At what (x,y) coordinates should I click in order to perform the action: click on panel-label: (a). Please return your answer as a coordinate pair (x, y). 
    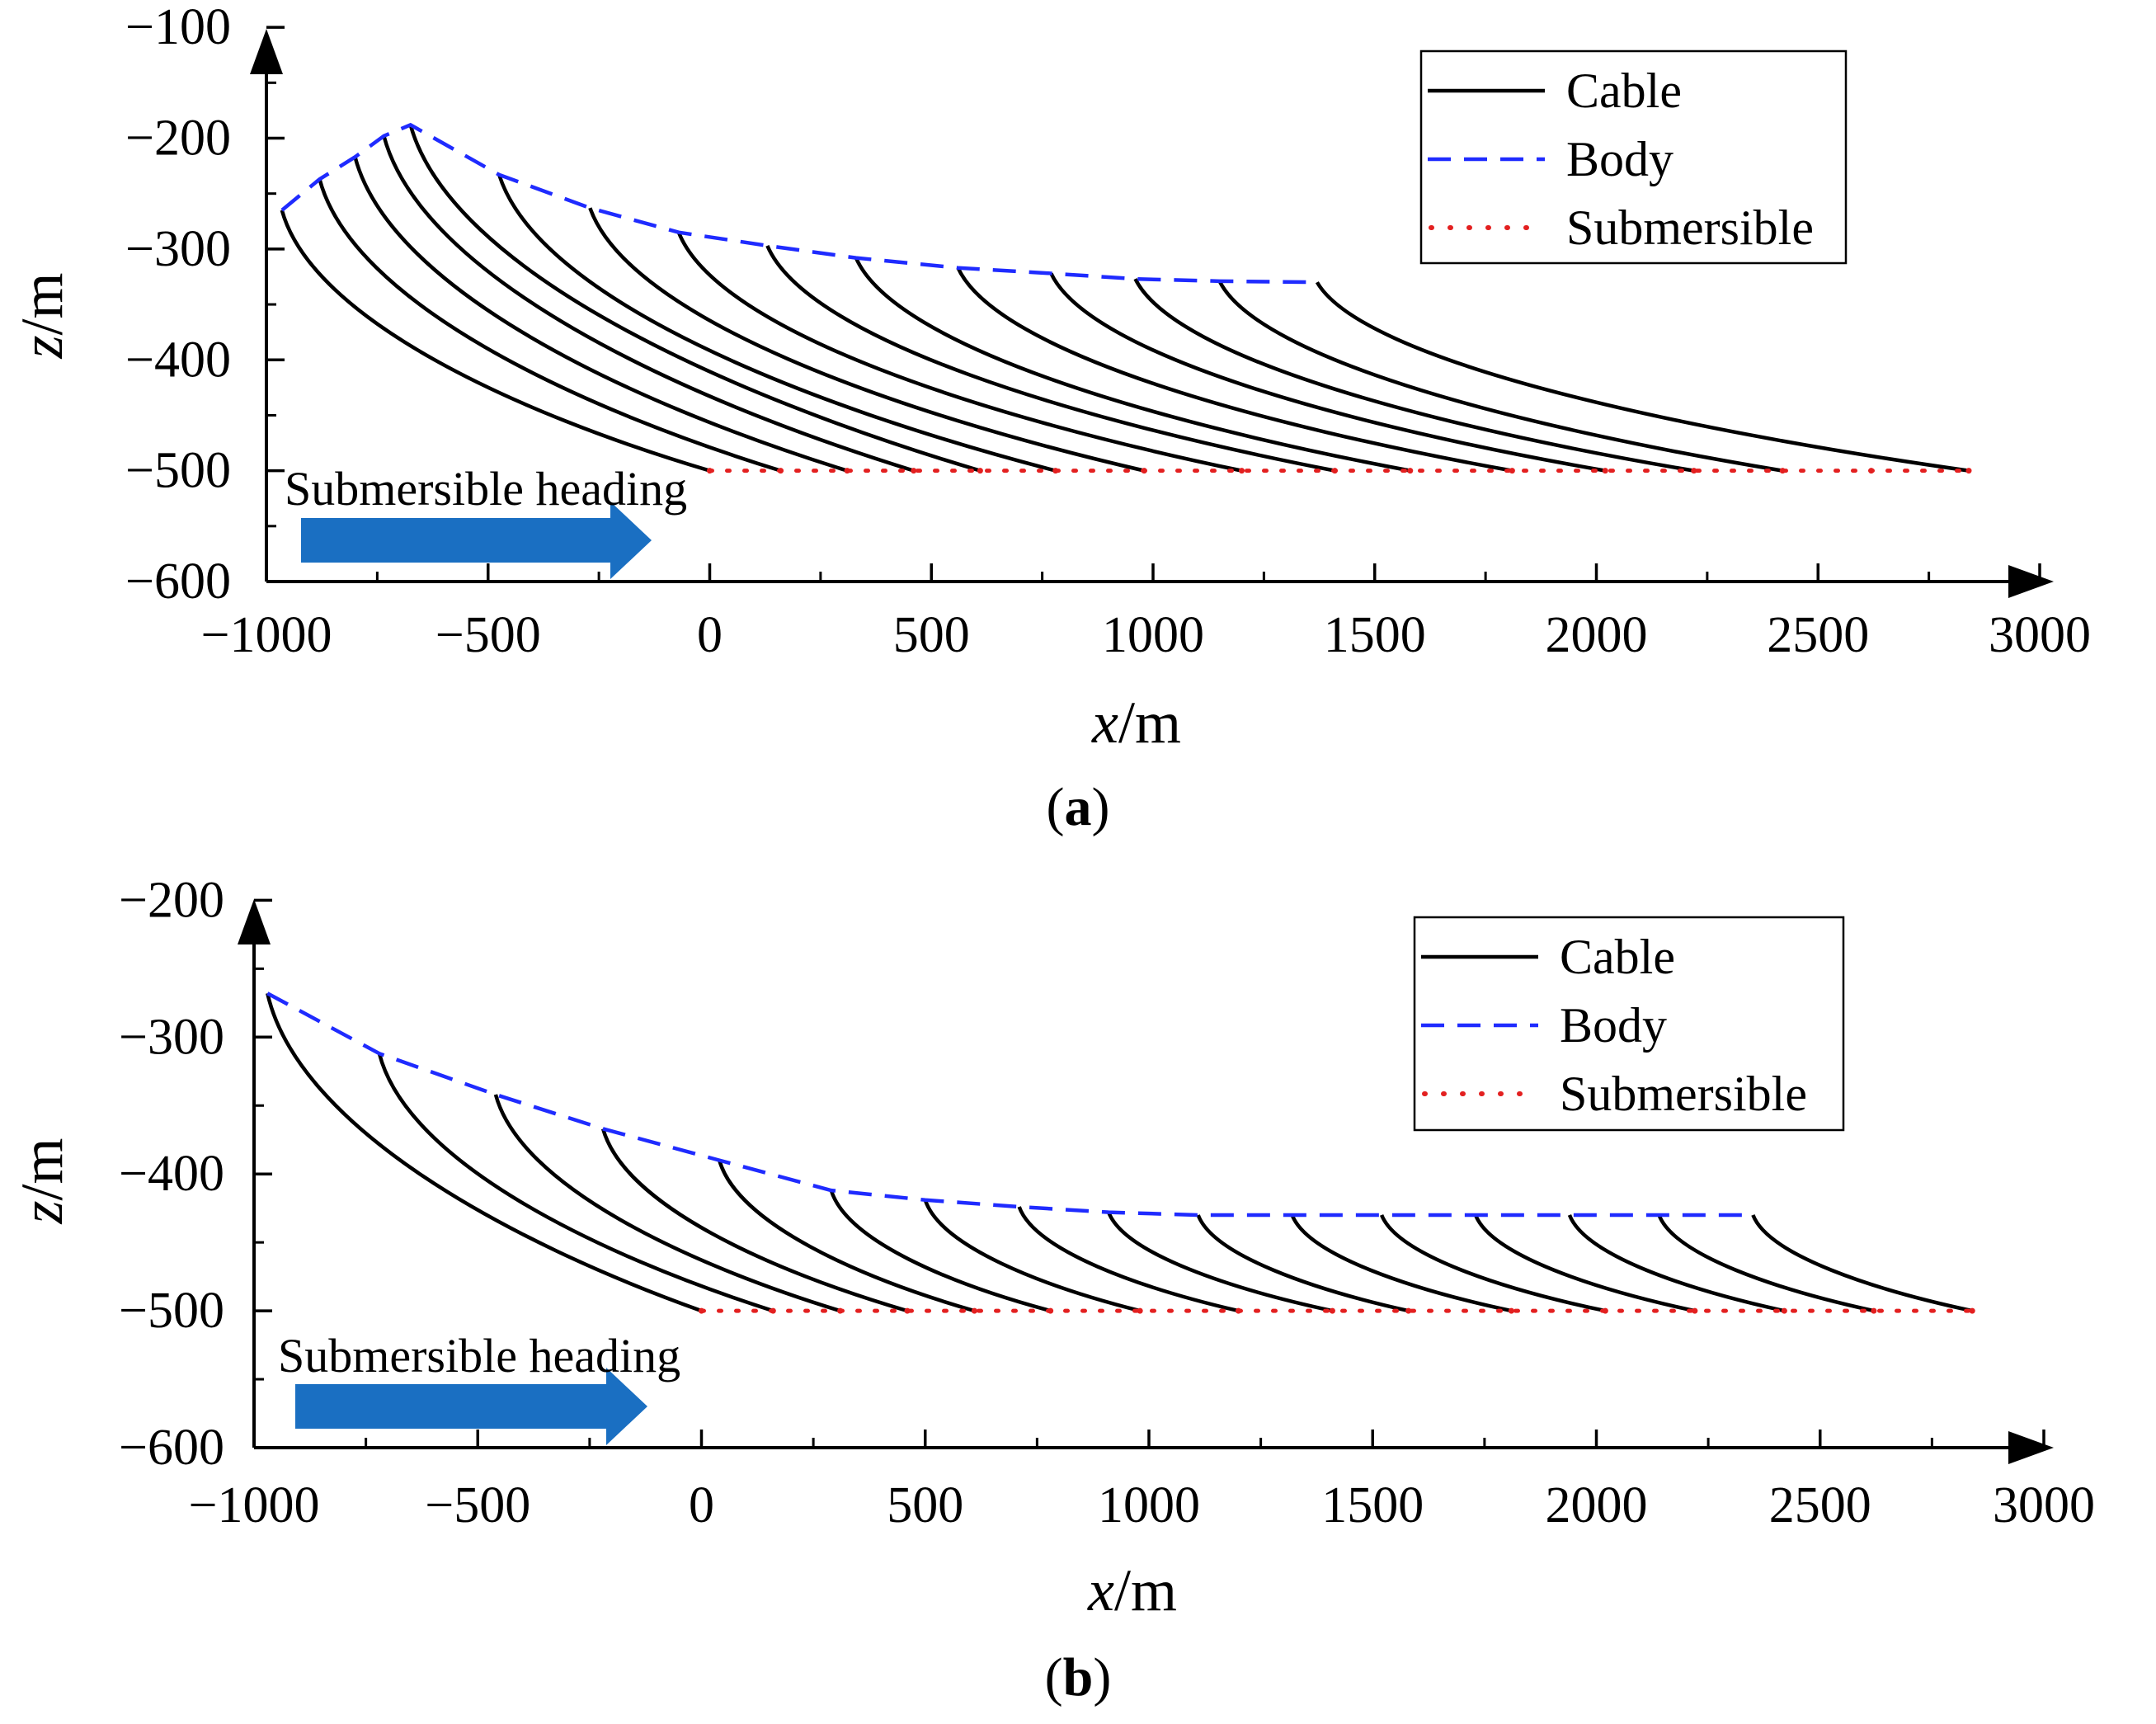
    Looking at the image, I should click on (1079, 807).